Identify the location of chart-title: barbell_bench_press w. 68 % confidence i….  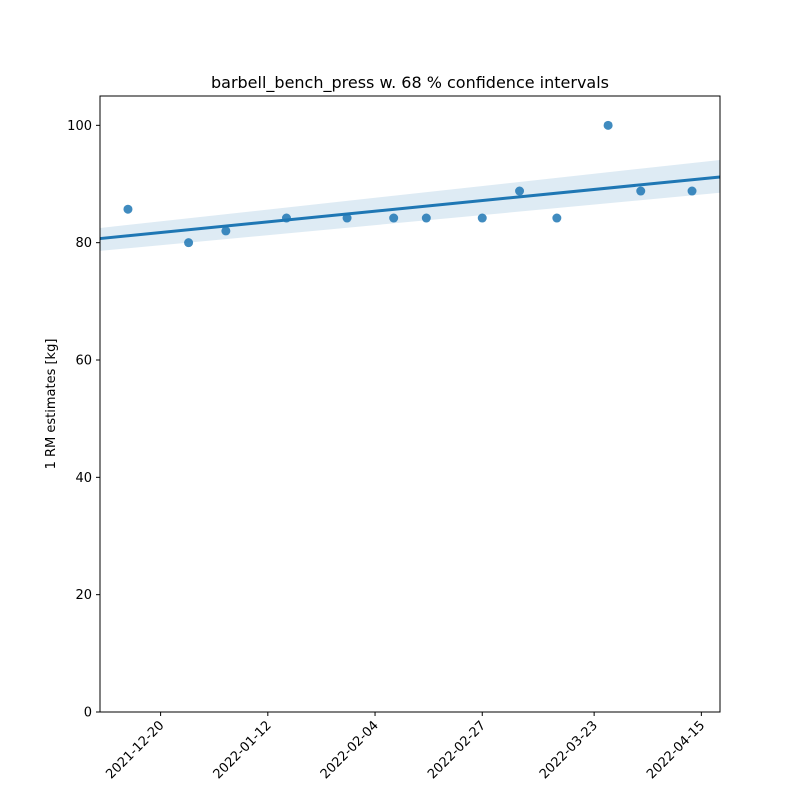
(410, 83).